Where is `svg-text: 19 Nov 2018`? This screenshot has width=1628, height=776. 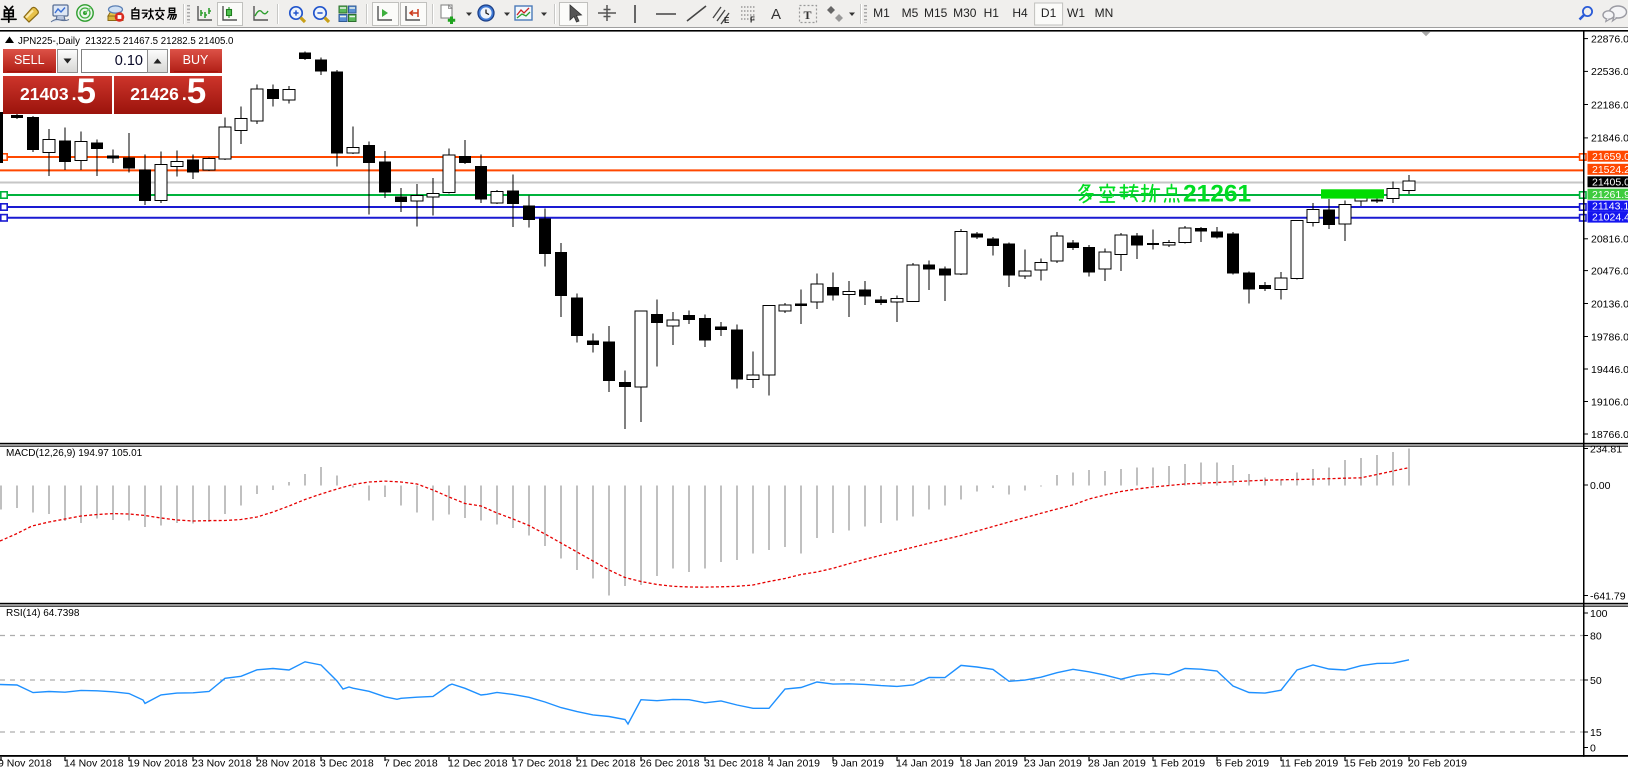
svg-text: 19 Nov 2018 is located at coordinates (158, 764).